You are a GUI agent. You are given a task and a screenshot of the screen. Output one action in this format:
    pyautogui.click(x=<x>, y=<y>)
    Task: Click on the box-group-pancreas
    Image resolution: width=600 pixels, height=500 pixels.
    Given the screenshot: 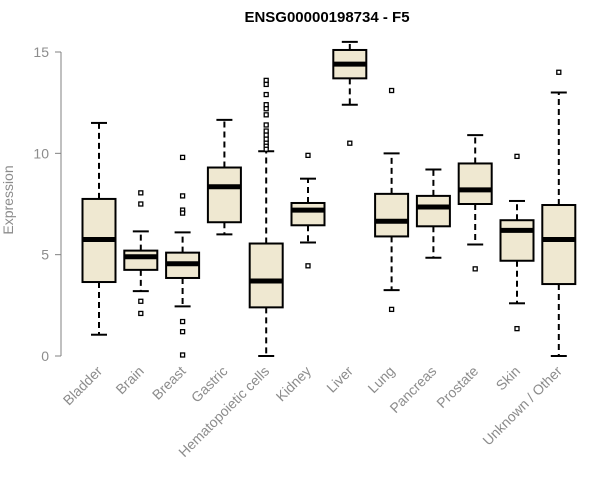 What is the action you would take?
    pyautogui.click(x=433, y=213)
    